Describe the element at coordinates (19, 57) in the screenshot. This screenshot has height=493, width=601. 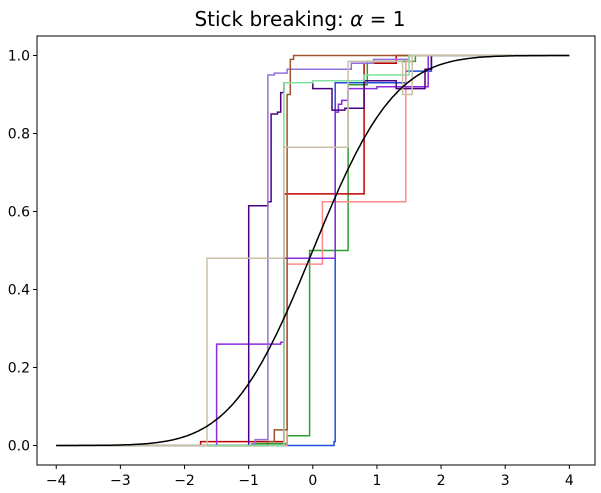
I see `y-tick-label: 1.0` at that location.